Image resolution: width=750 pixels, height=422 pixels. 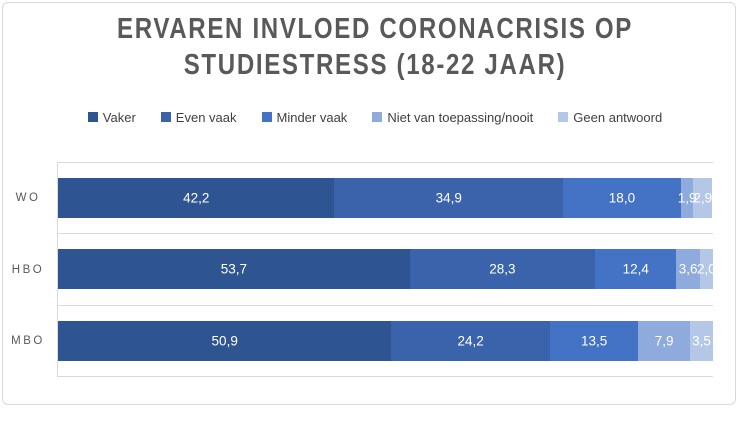 I want to click on bar-segment: 24,2, so click(x=470, y=340).